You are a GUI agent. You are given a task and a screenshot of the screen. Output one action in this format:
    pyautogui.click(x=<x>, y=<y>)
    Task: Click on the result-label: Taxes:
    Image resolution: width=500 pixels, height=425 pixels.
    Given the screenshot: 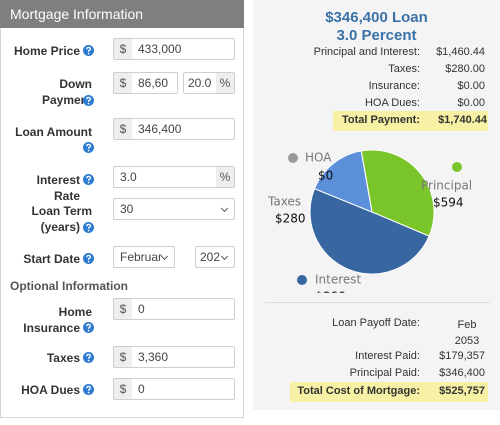 What is the action you would take?
    pyautogui.click(x=404, y=69)
    